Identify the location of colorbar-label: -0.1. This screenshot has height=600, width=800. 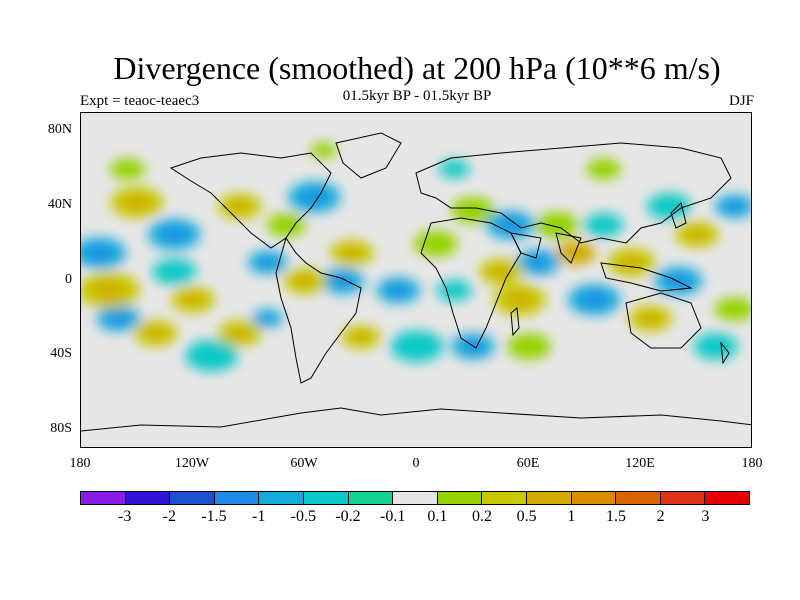
(392, 516).